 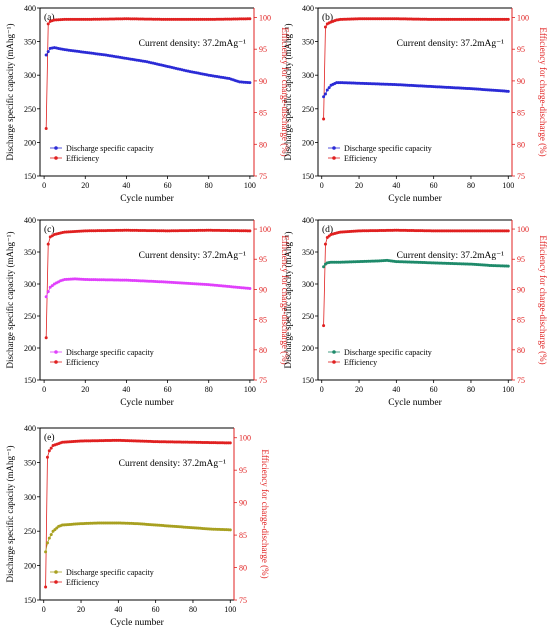 What do you see at coordinates (263, 320) in the screenshot?
I see `y2-tick-label: 85` at bounding box center [263, 320].